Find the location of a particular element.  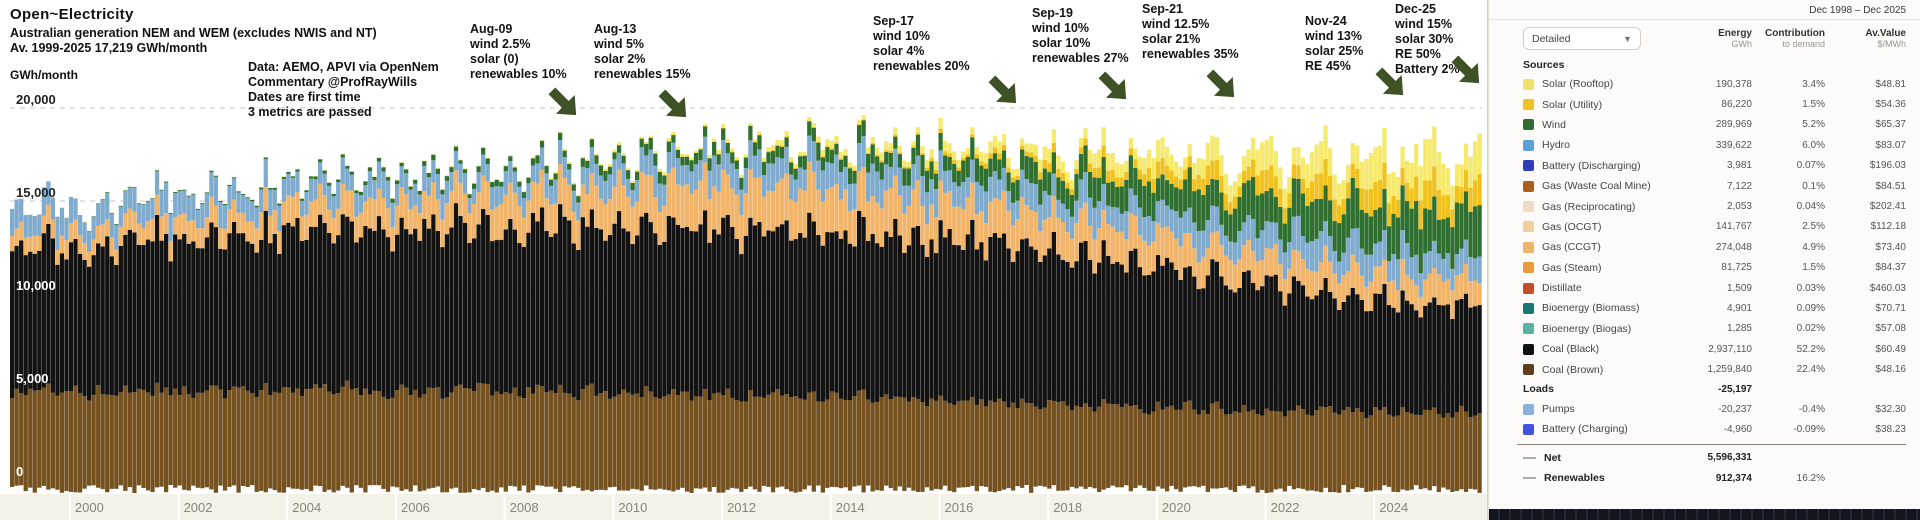

milestone-annotation: Sep-21 wind 12.5% solar 21% renewables 35% is located at coordinates (1190, 31).